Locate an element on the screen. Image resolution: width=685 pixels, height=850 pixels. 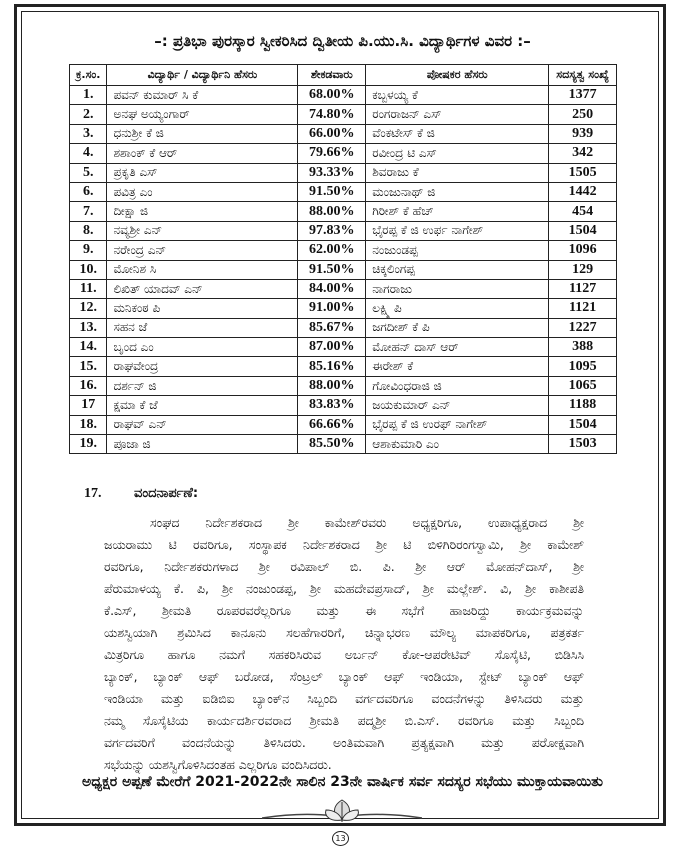
cell-serial: 15. is located at coordinates (88, 366).